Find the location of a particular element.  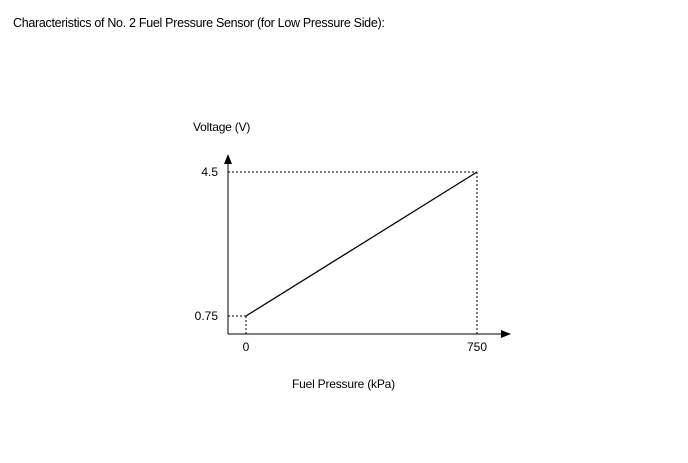

x-axis-label: Fuel Pressure (kPa) is located at coordinates (343, 384).